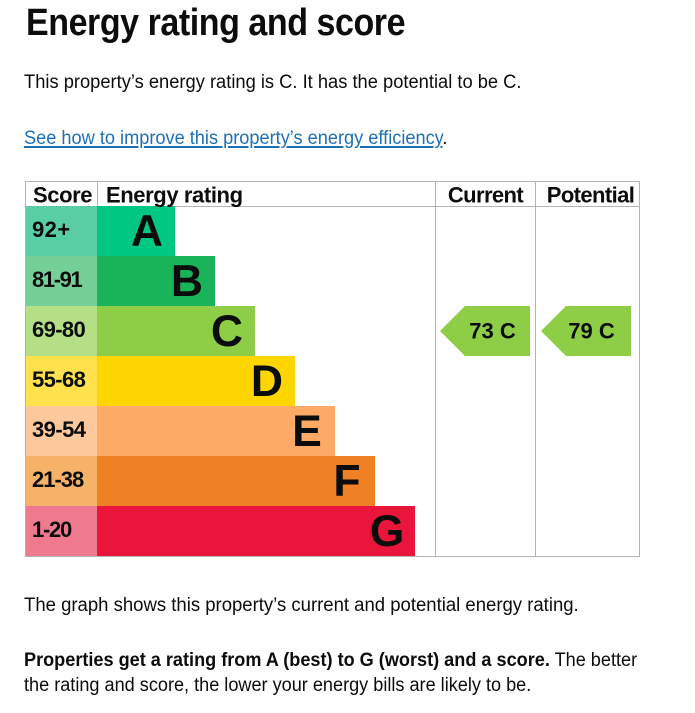 This screenshot has height=713, width=695. What do you see at coordinates (227, 331) in the screenshot?
I see `svg-text: C` at bounding box center [227, 331].